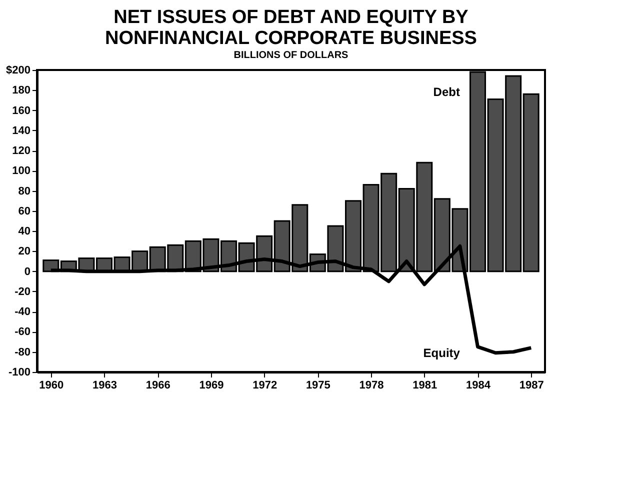 The image size is (635, 487). I want to click on x-tick-label: 1975, so click(318, 386).